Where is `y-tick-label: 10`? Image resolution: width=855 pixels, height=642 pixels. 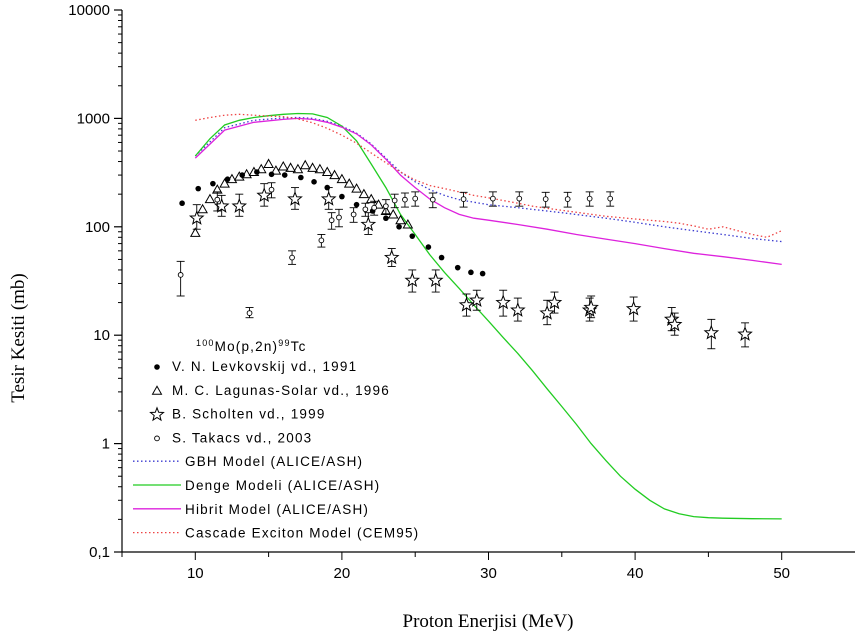
y-tick-label: 10 is located at coordinates (101, 335).